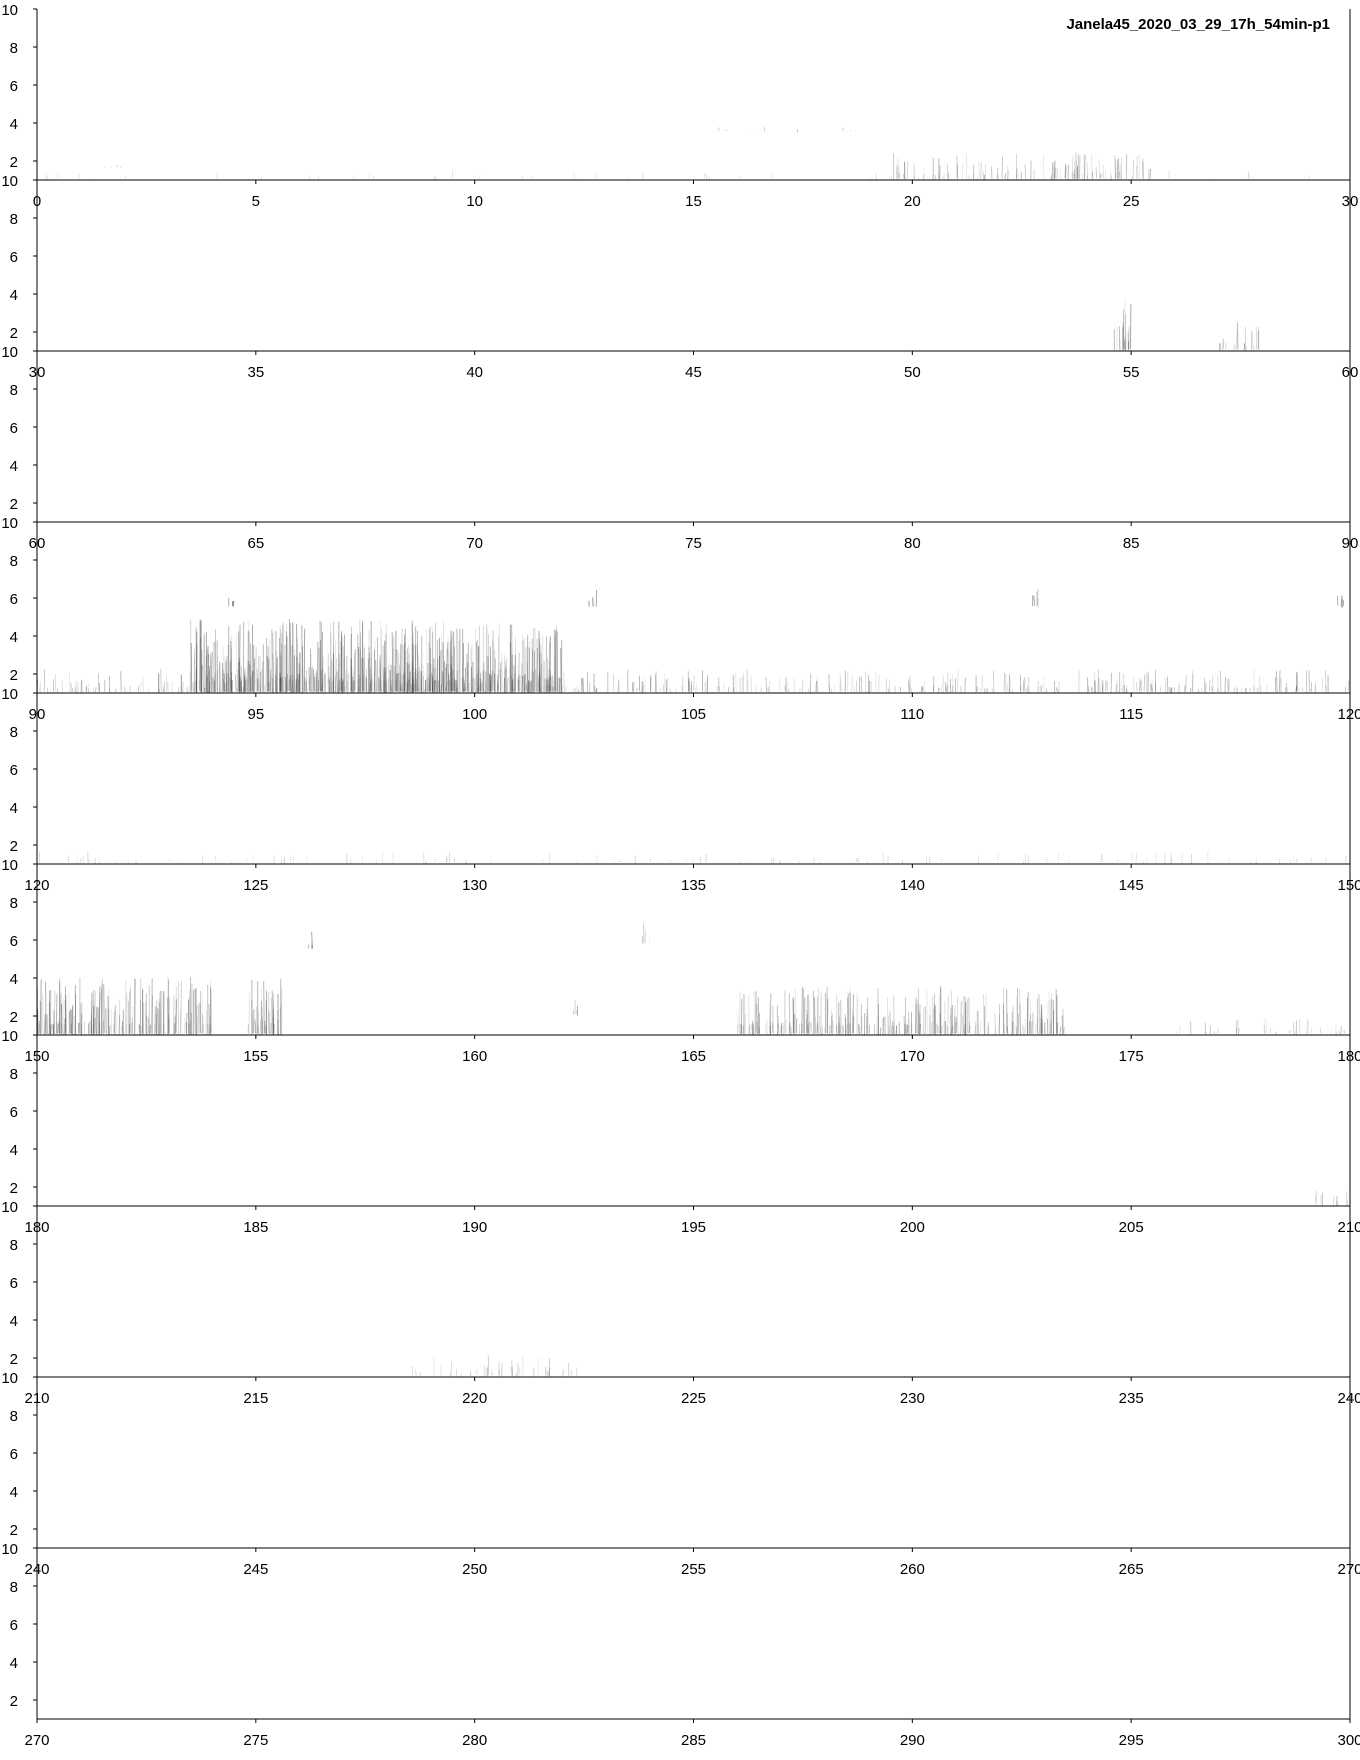  Describe the element at coordinates (474, 543) in the screenshot. I see `x-tick-label: 70` at that location.